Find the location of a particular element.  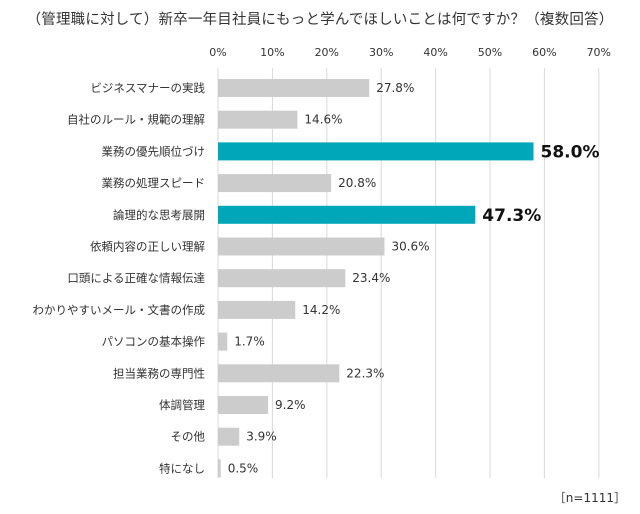

value-label: 23.4% is located at coordinates (371, 278).